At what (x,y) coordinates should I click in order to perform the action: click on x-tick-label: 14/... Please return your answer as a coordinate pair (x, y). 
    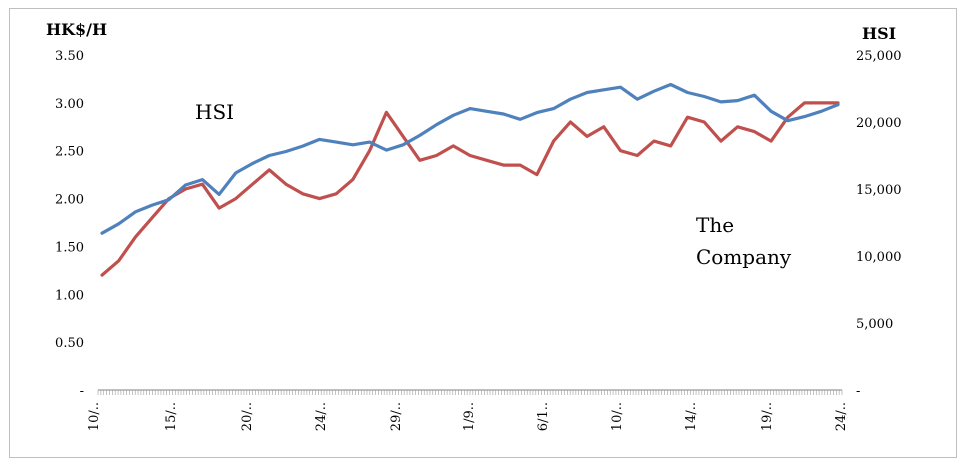
    Looking at the image, I should click on (691, 416).